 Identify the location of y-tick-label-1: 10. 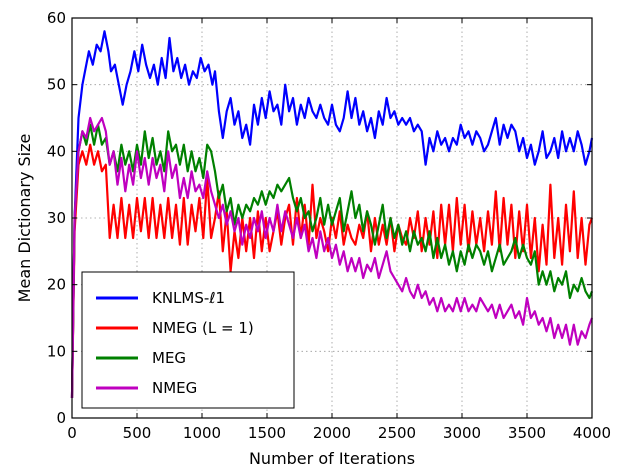
(56, 351).